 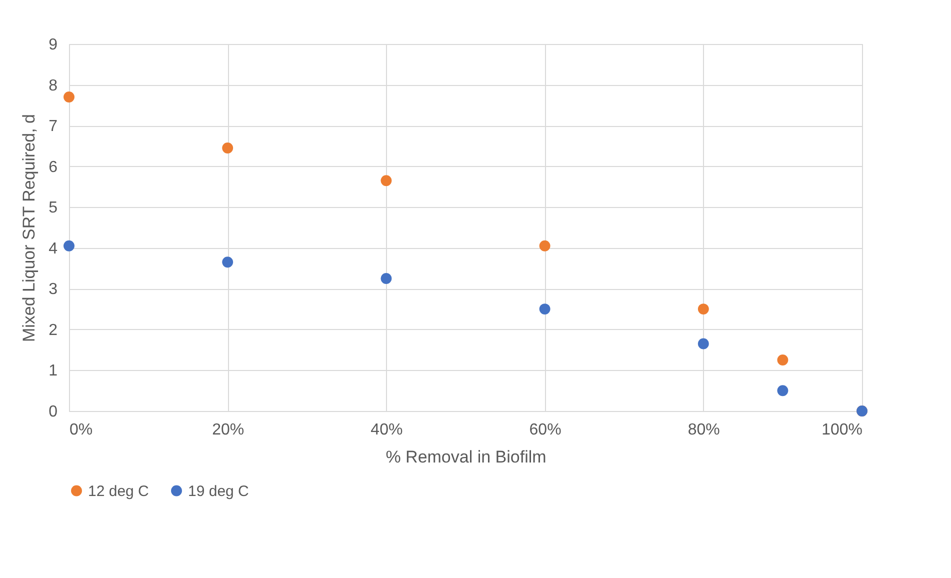 What do you see at coordinates (53, 167) in the screenshot?
I see `y-tick-label: 6` at bounding box center [53, 167].